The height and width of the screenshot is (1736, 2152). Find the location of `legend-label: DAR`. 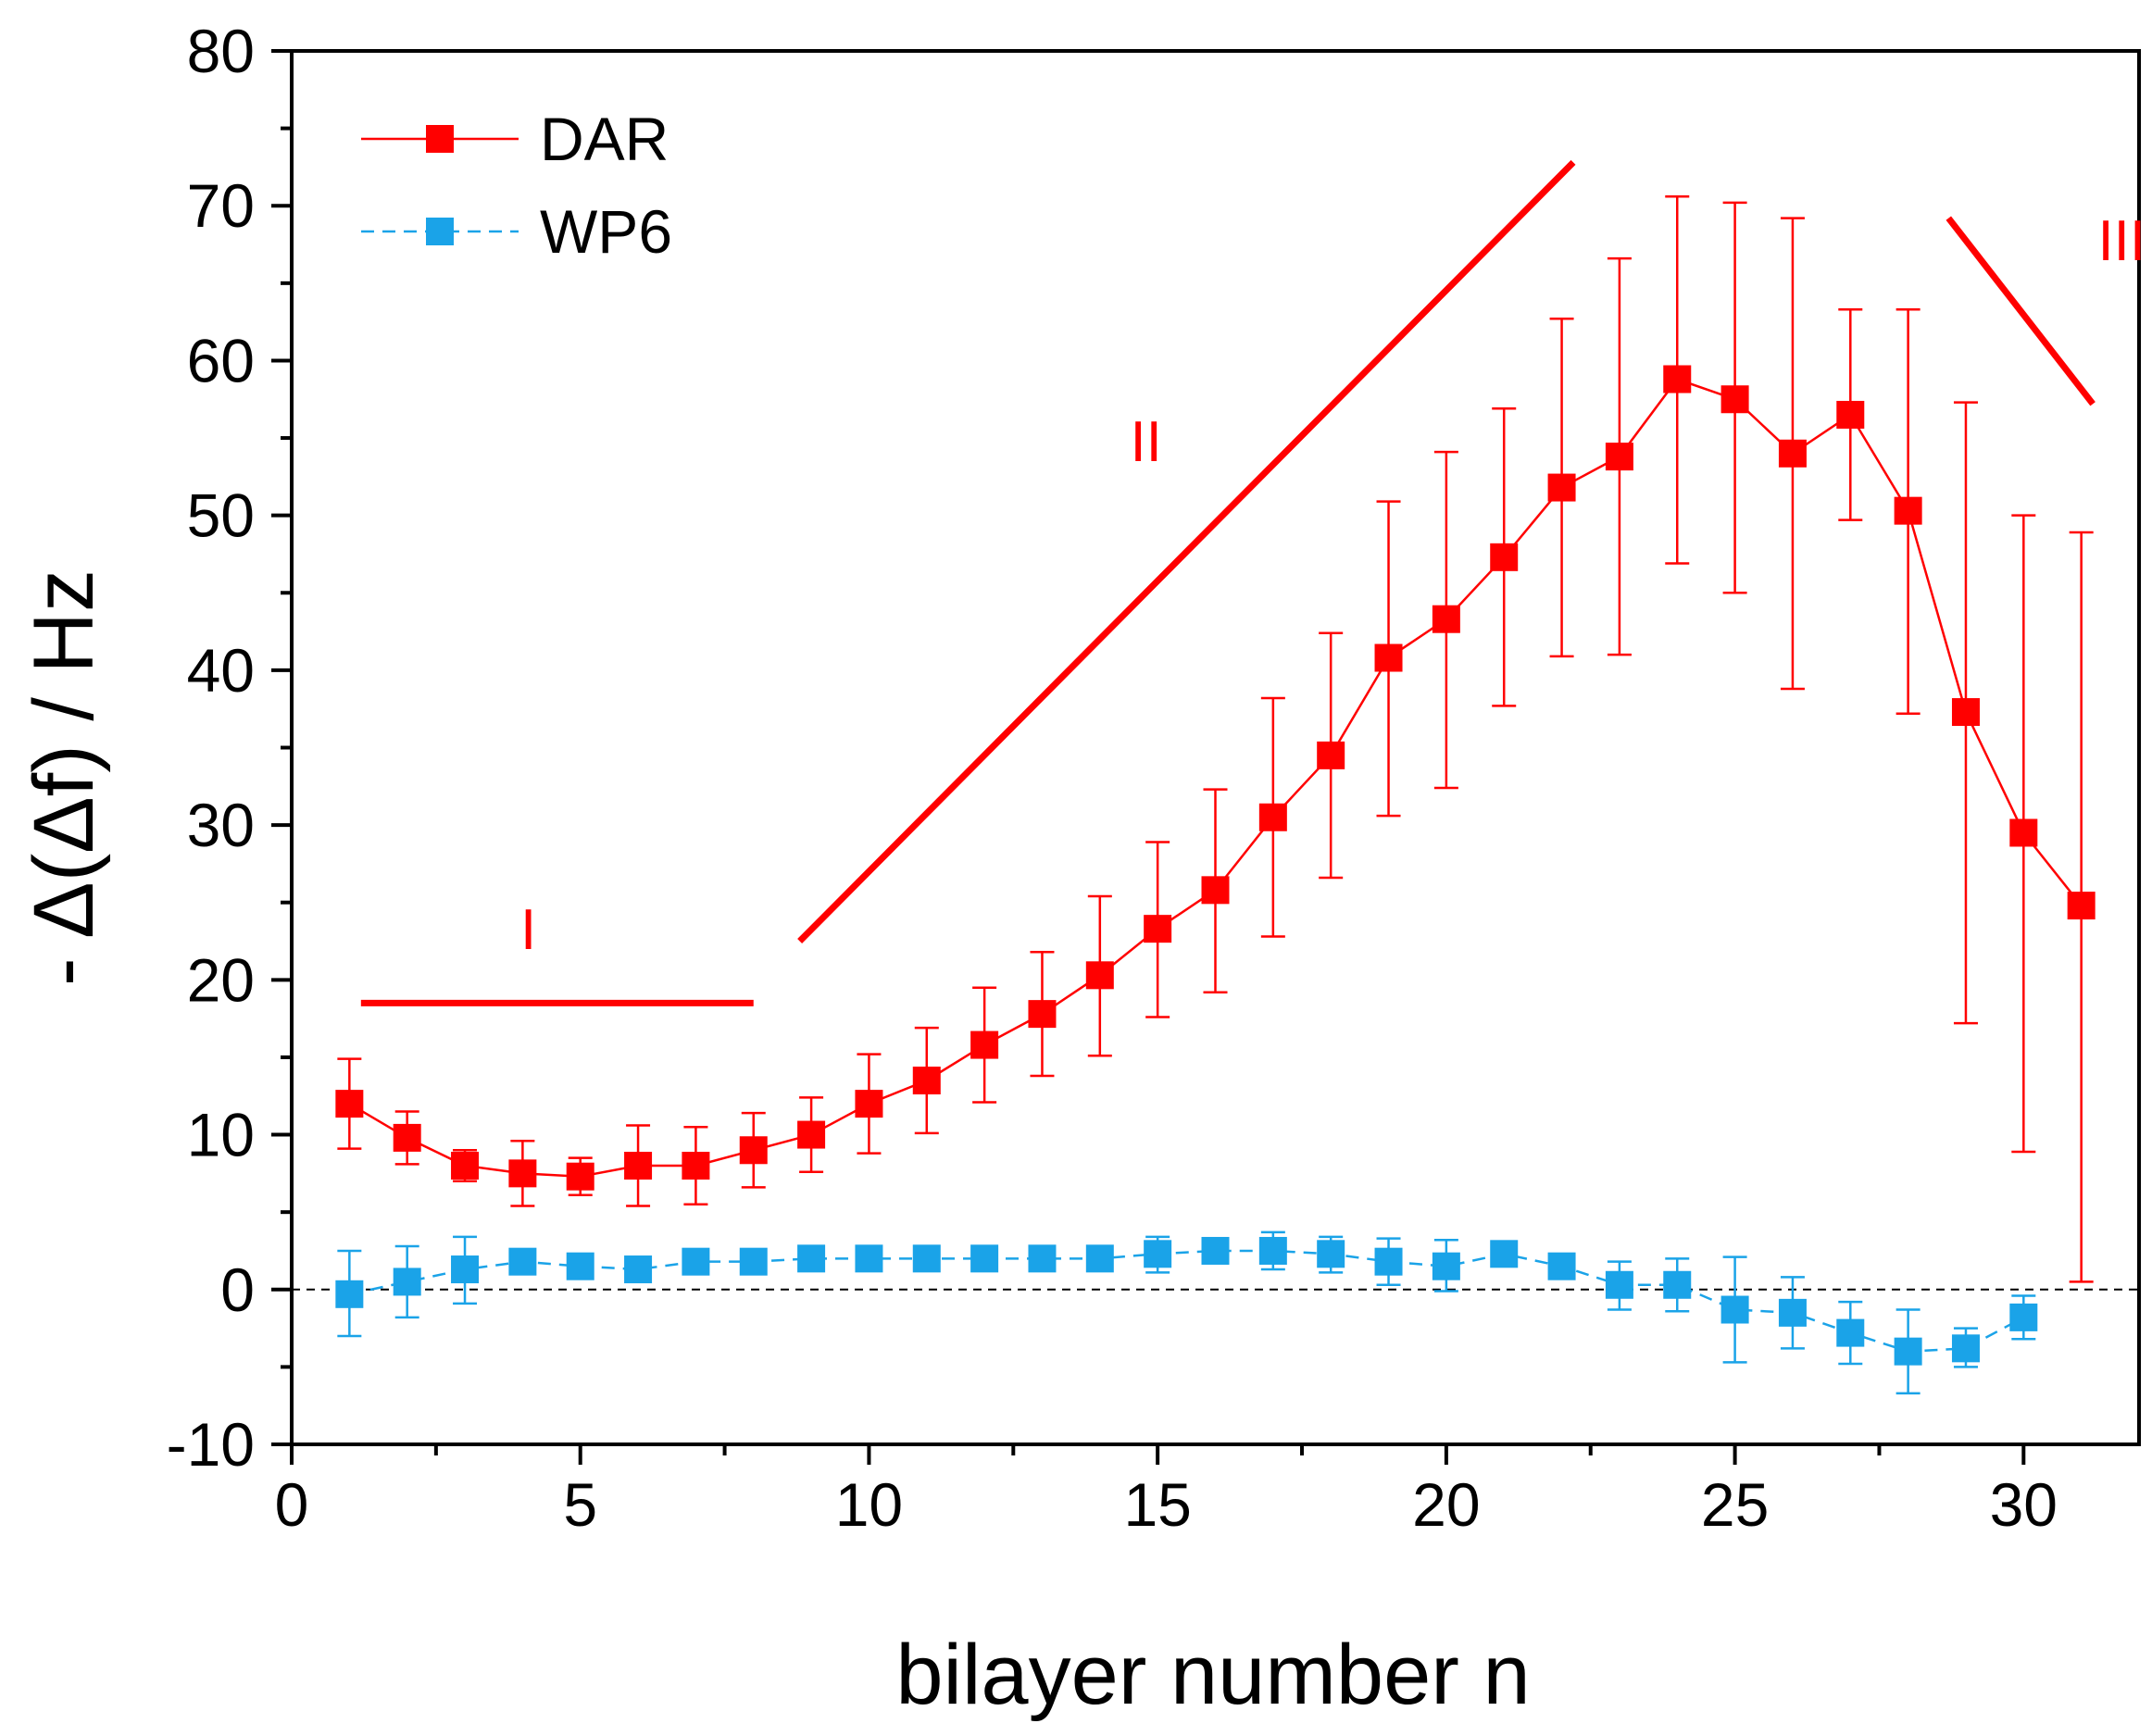

legend-label: DAR is located at coordinates (604, 139).